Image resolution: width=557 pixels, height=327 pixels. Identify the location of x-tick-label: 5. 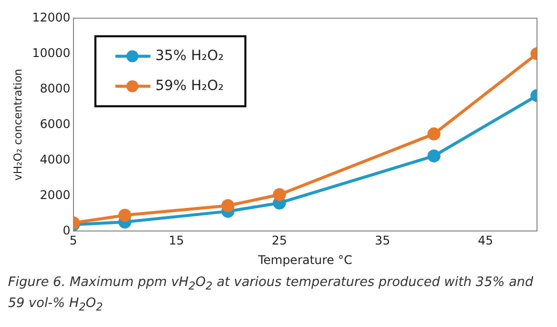
(74, 241).